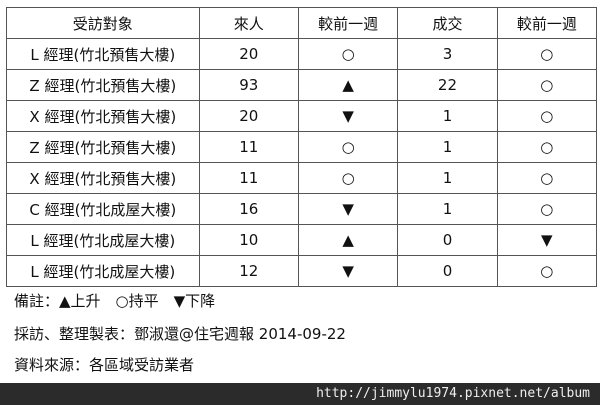 This screenshot has height=405, width=600. Describe the element at coordinates (103, 54) in the screenshot. I see `table-cell: L 經理(竹北預售大樓)` at that location.